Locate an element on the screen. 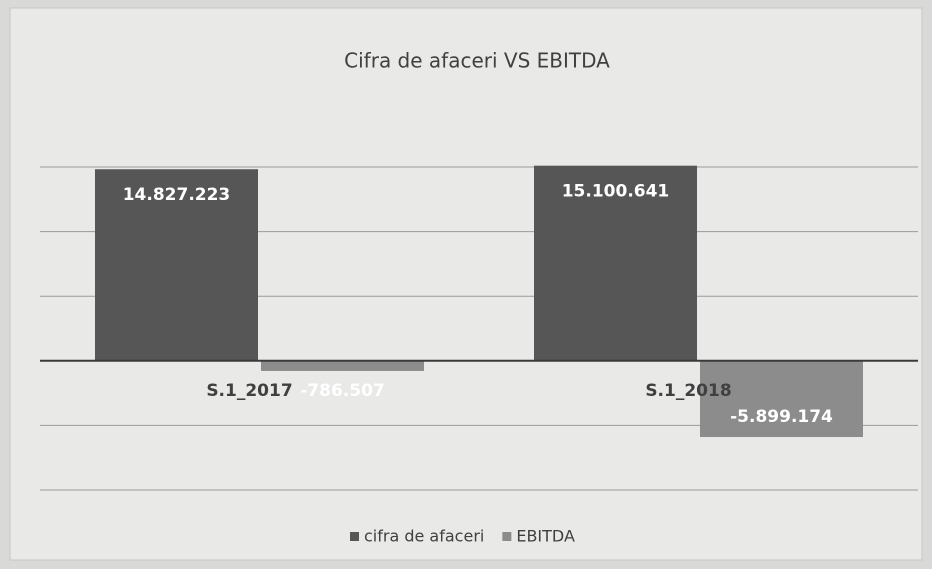 This screenshot has height=569, width=932. data-label: -5.899.174 is located at coordinates (781, 417).